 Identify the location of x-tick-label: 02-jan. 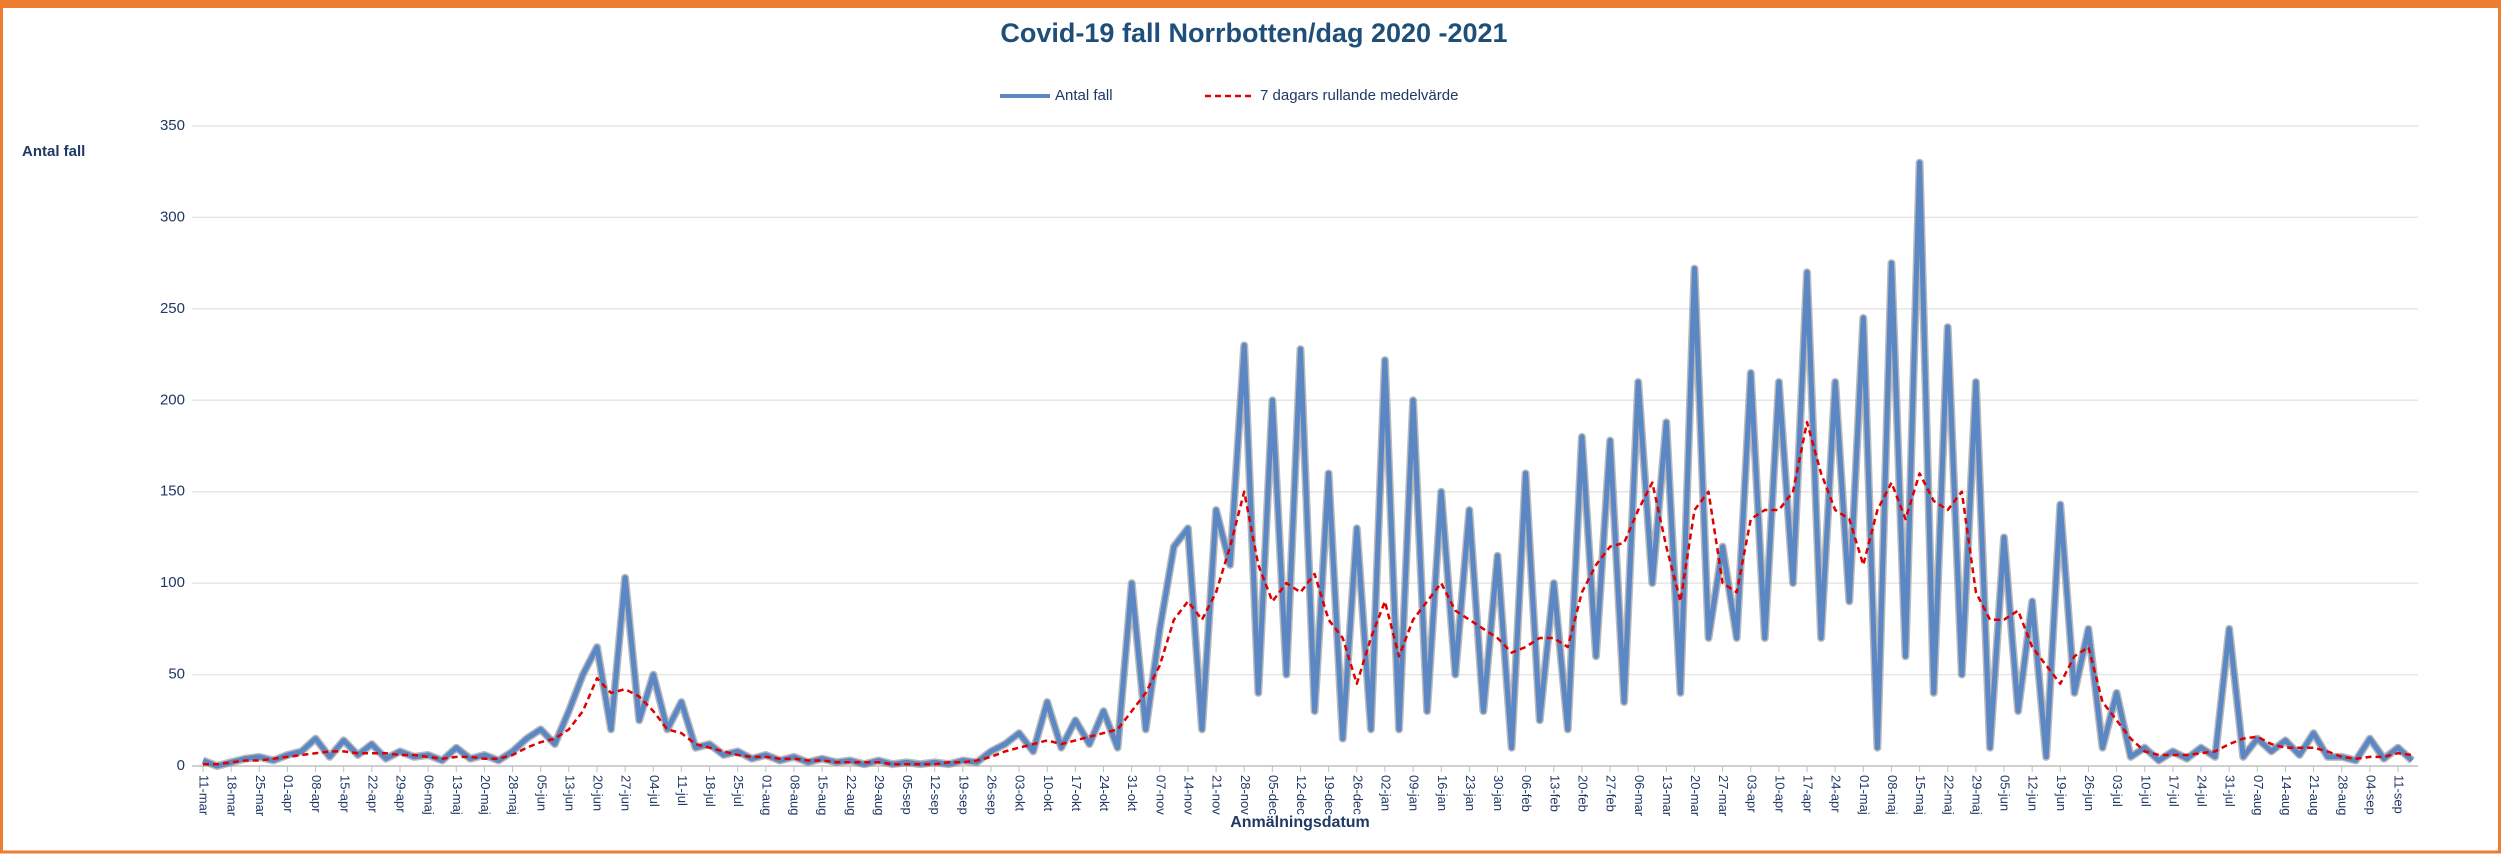
(1385, 793).